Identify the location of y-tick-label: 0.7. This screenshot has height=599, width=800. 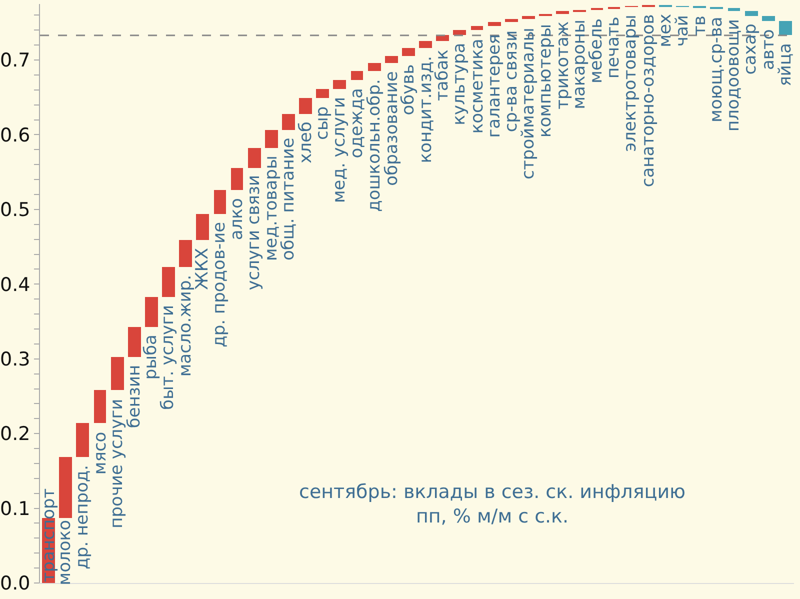
(15, 61).